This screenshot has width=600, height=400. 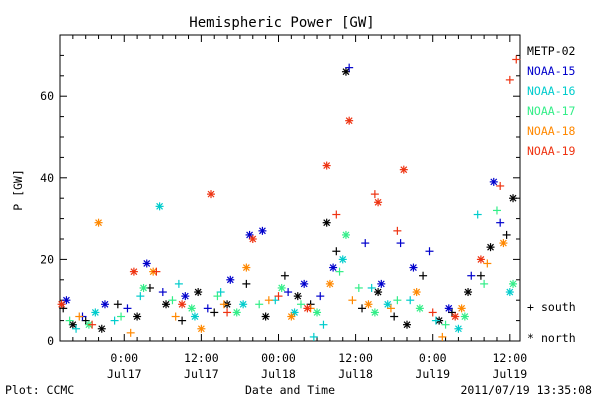 I want to click on legend-entry-noaa-17: NOAA-17, so click(x=551, y=111).